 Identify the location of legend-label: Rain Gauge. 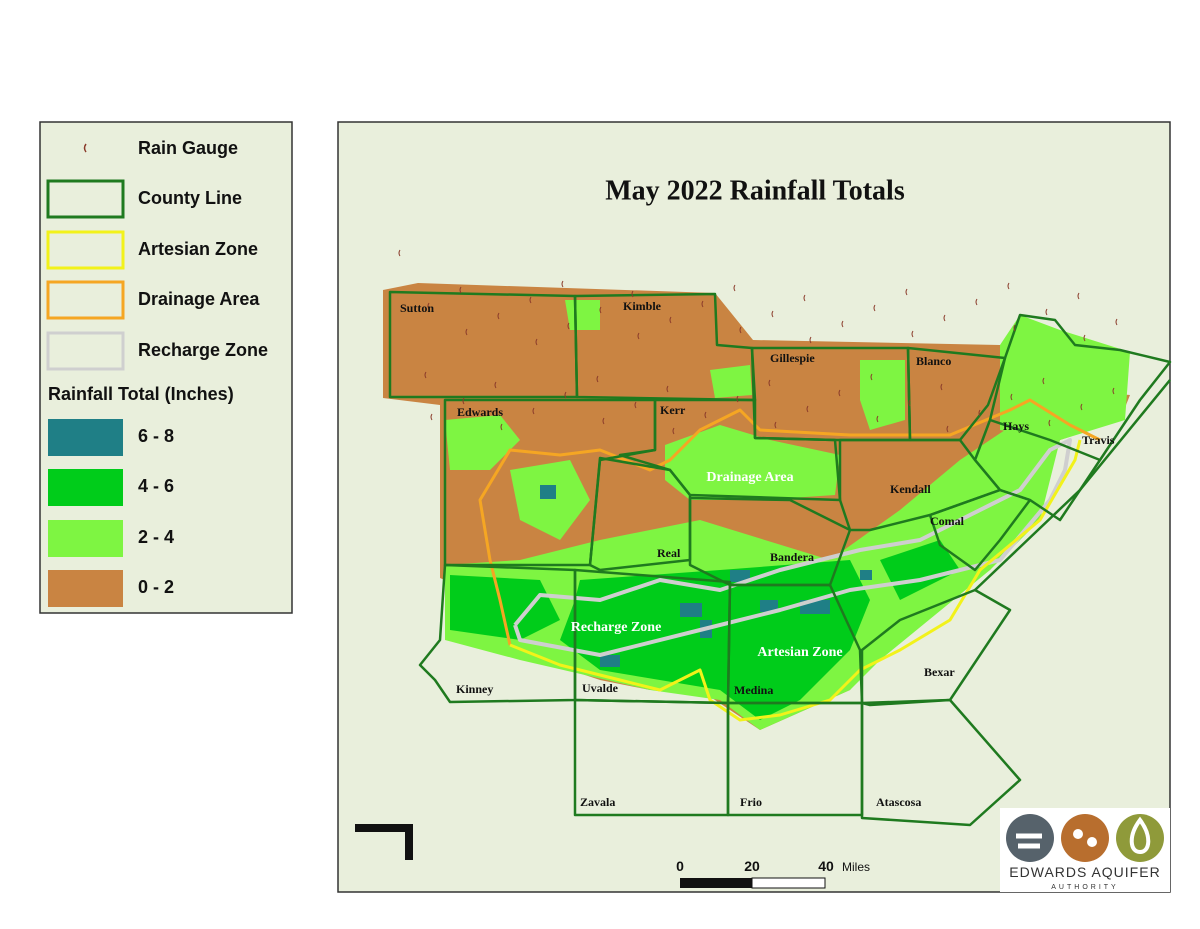
(188, 148).